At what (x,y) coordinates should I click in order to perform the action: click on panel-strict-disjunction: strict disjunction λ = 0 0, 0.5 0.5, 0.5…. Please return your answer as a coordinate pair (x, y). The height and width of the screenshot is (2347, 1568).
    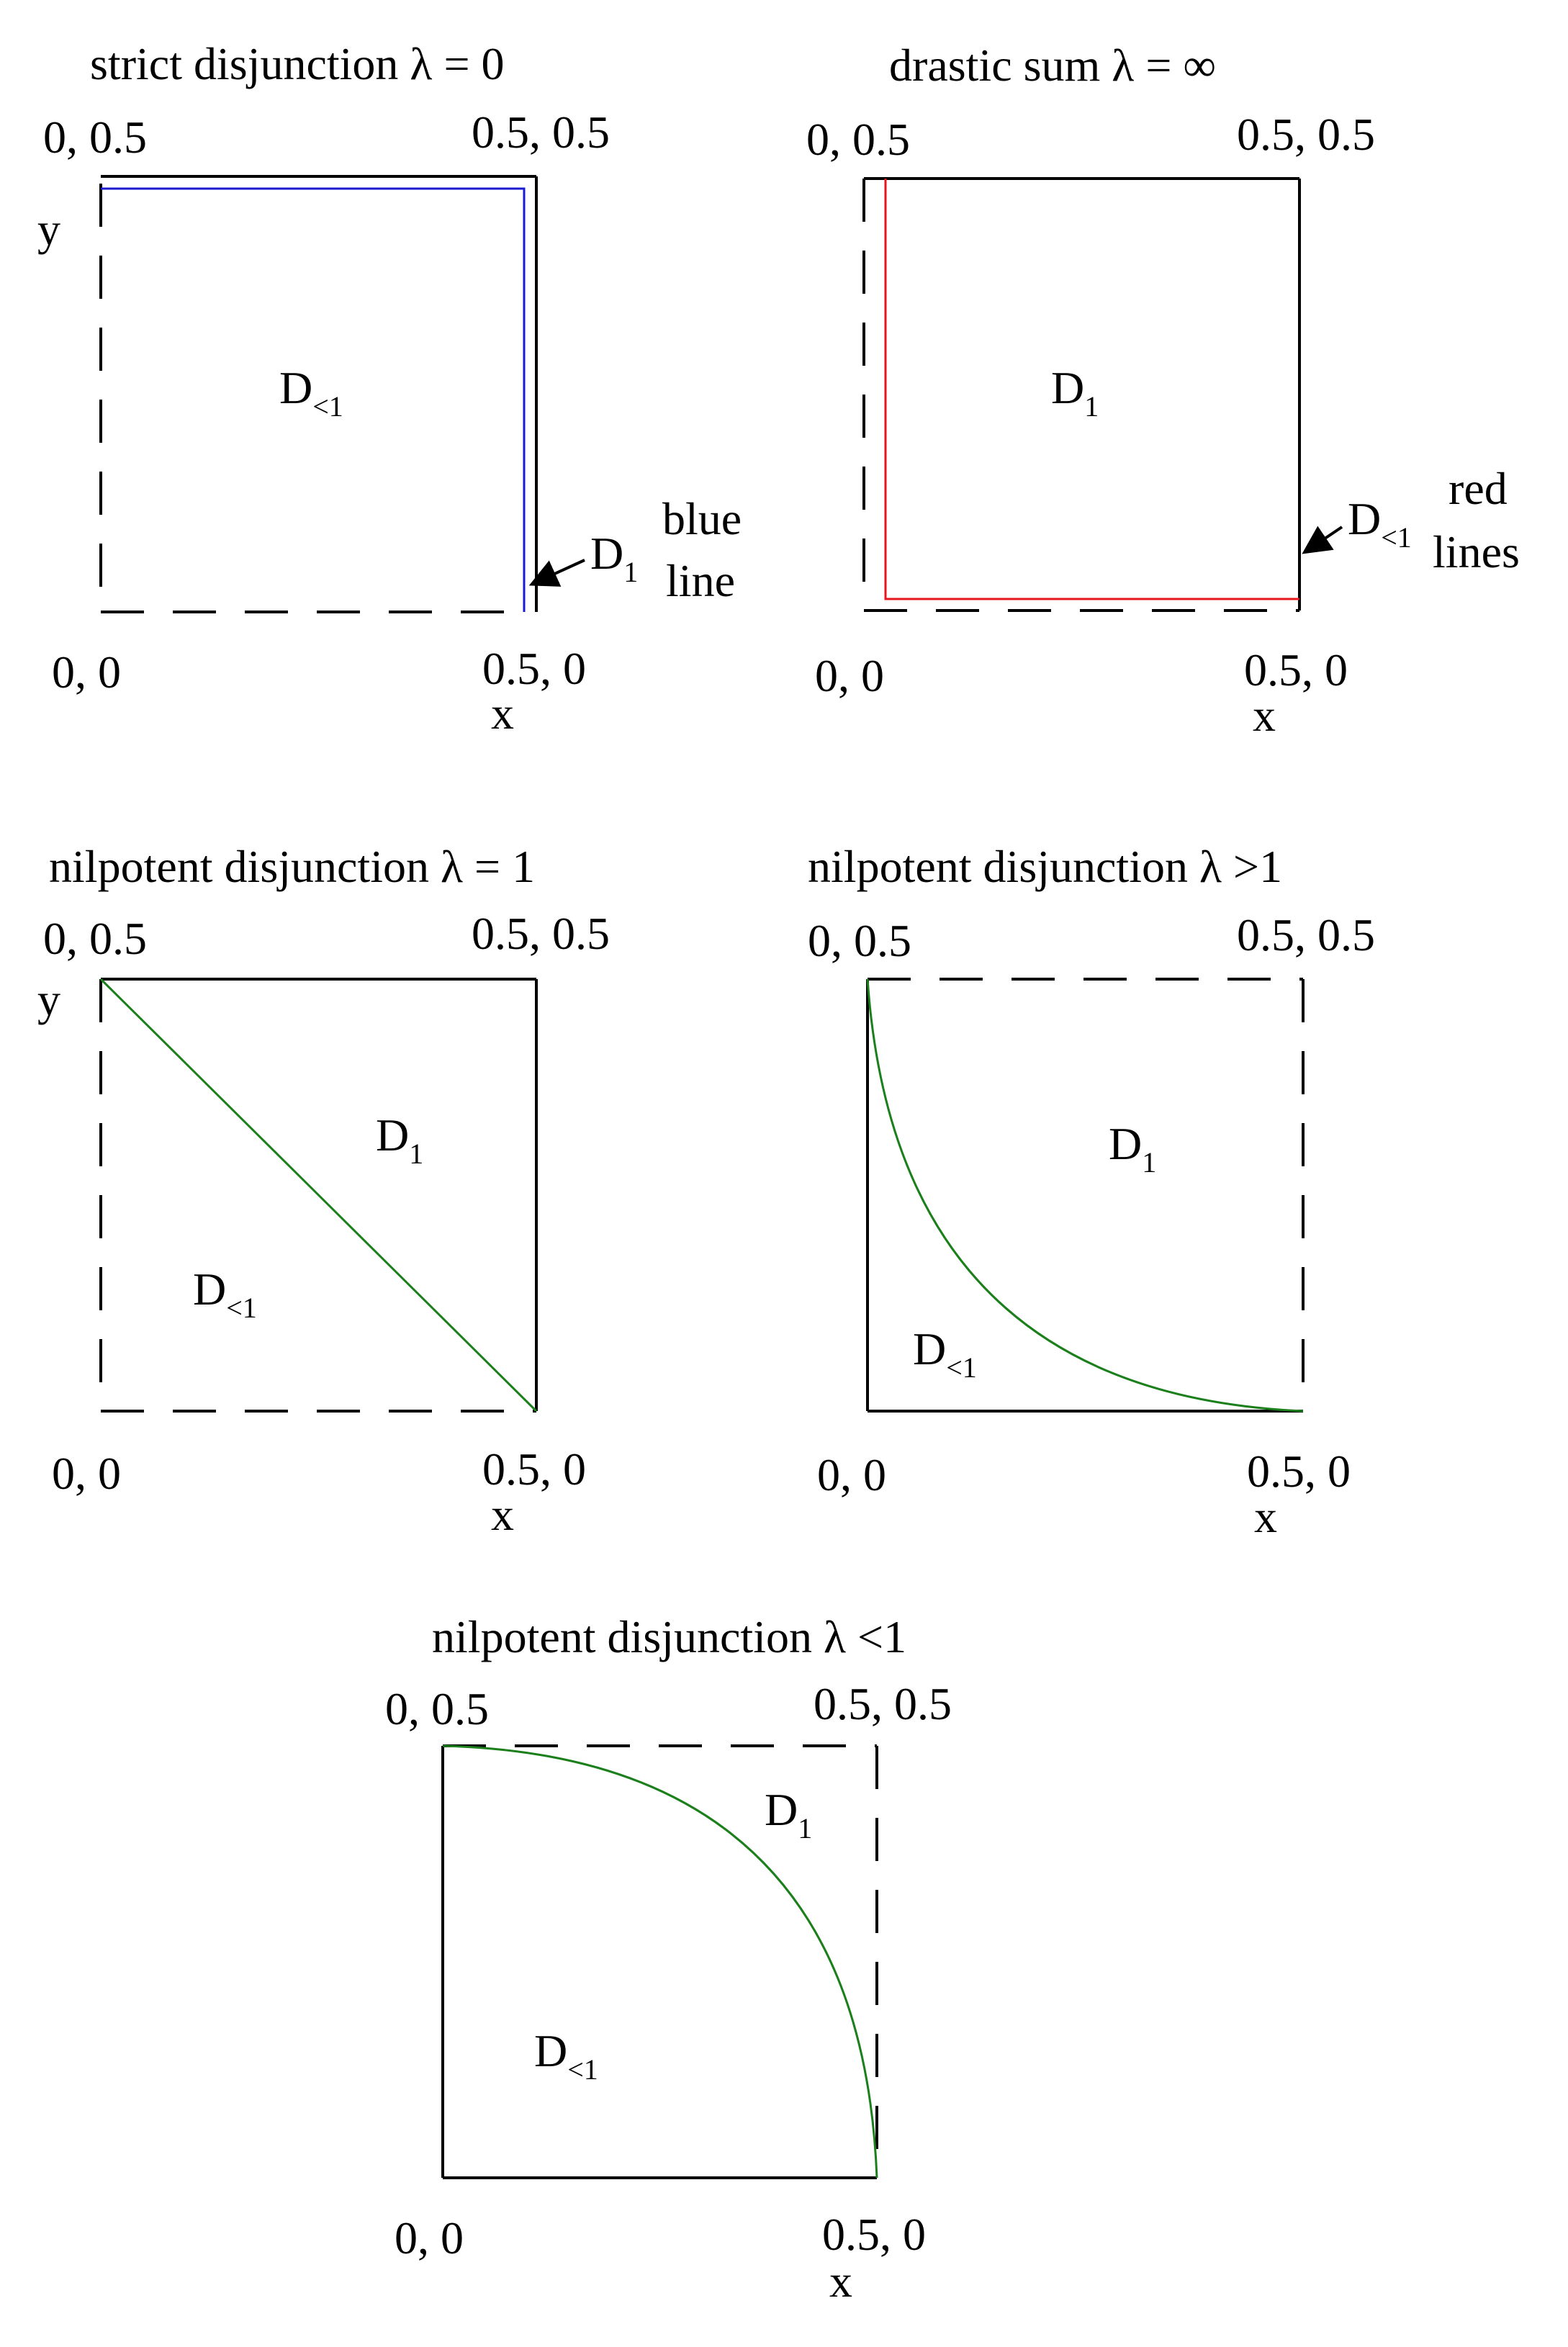
    Looking at the image, I should click on (389, 388).